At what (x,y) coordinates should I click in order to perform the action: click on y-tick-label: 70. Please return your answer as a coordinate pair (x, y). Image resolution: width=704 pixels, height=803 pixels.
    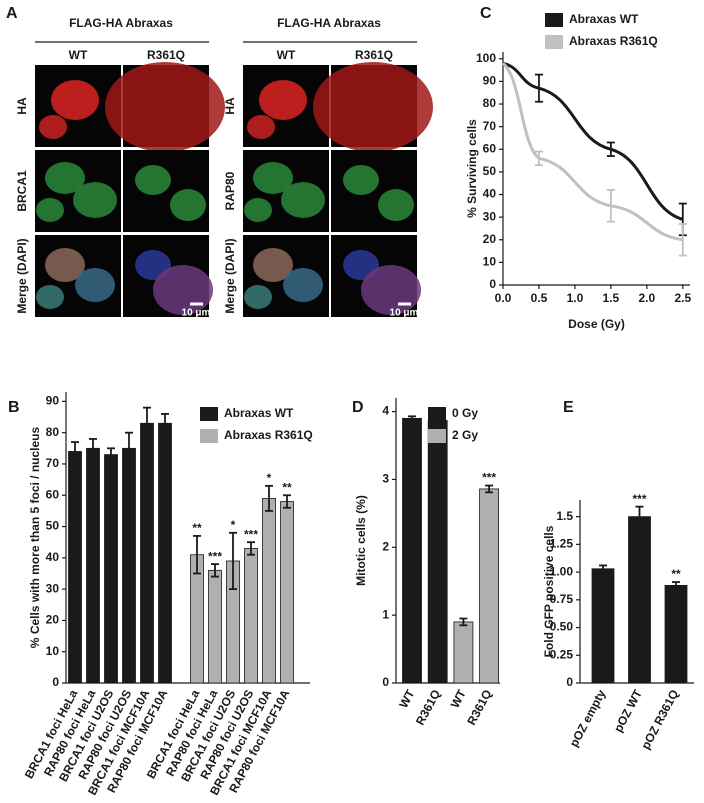
    Looking at the image, I should click on (53, 463).